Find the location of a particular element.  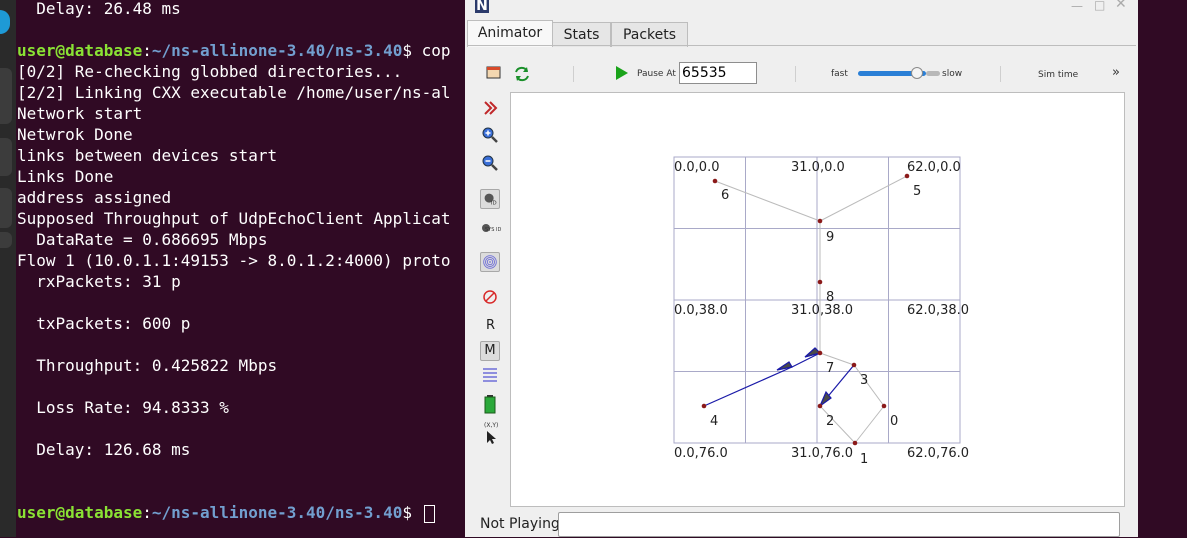

node-label: 5 is located at coordinates (917, 191).